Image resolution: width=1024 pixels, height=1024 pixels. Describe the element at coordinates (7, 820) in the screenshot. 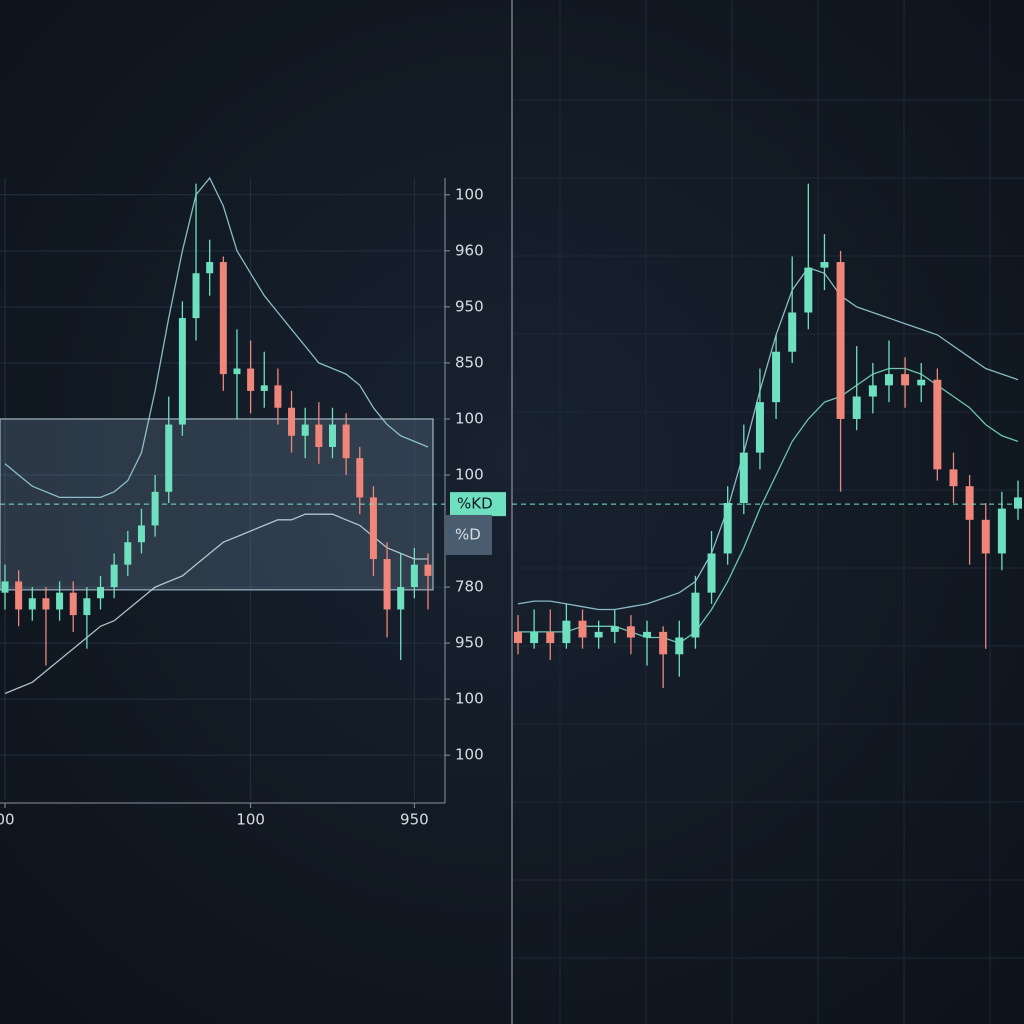

I see `x-tick-label: 00` at that location.